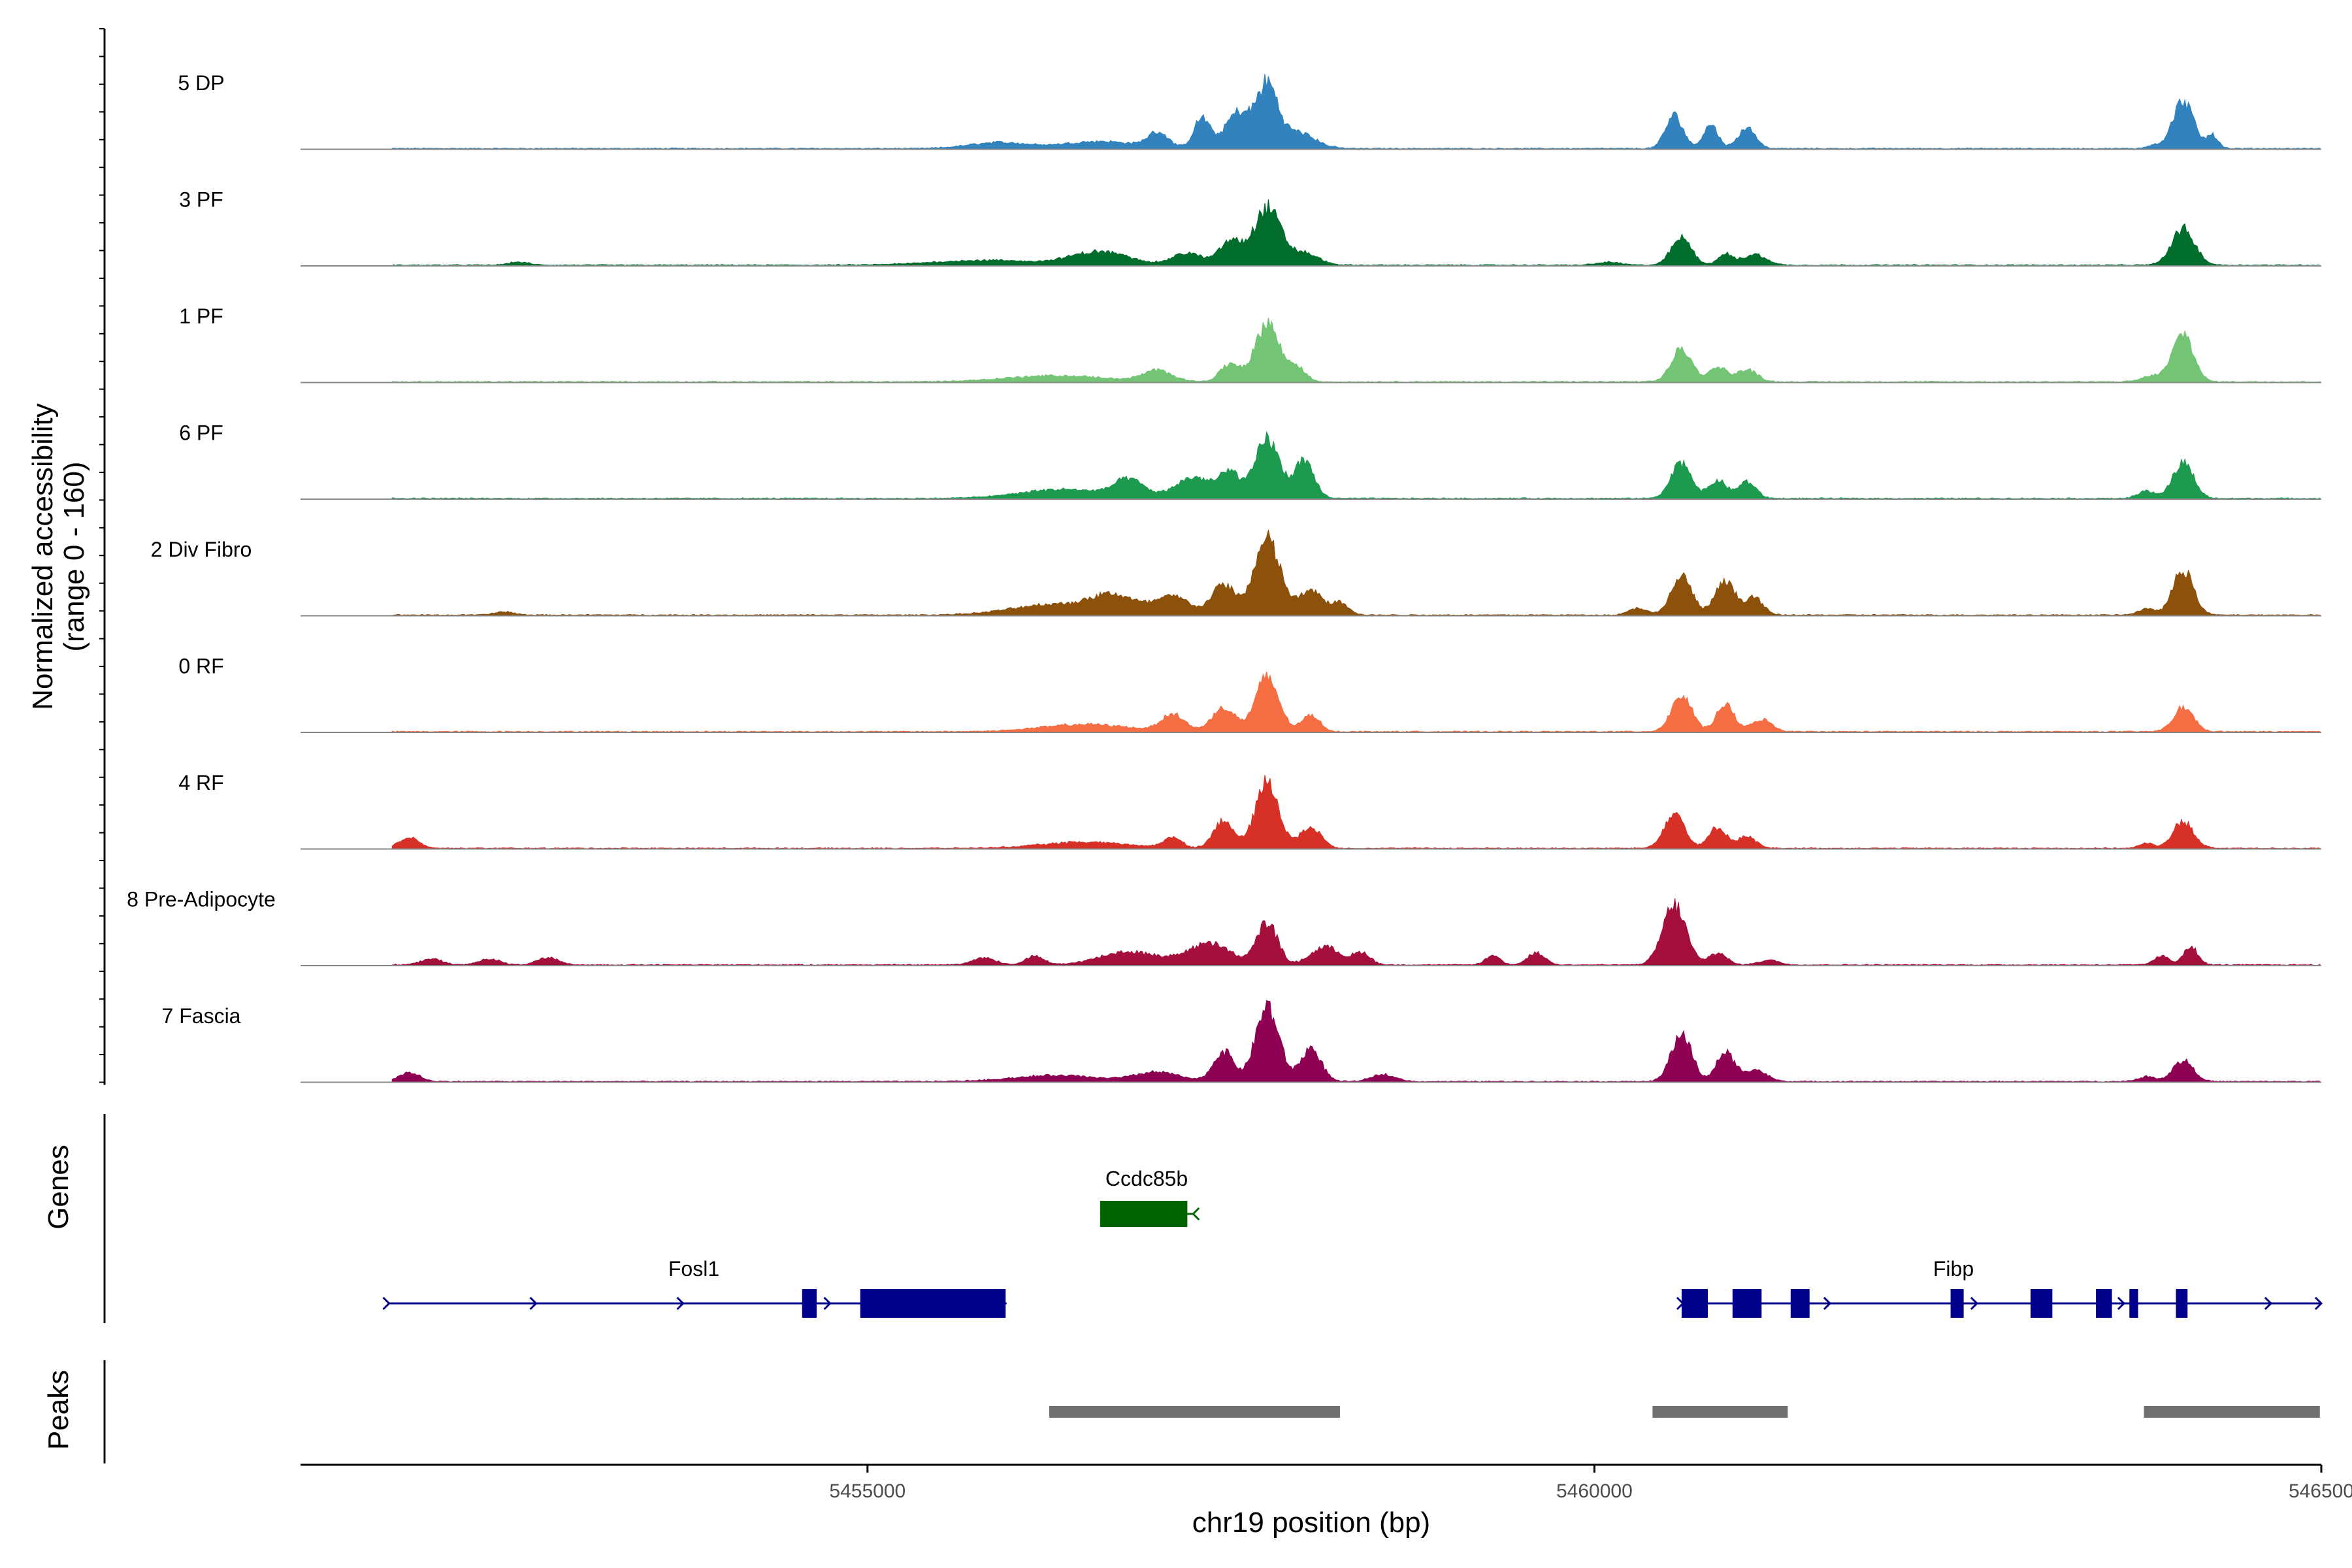  Describe the element at coordinates (74, 556) in the screenshot. I see `y-axis-title-line2: (range 0 - 160)` at that location.